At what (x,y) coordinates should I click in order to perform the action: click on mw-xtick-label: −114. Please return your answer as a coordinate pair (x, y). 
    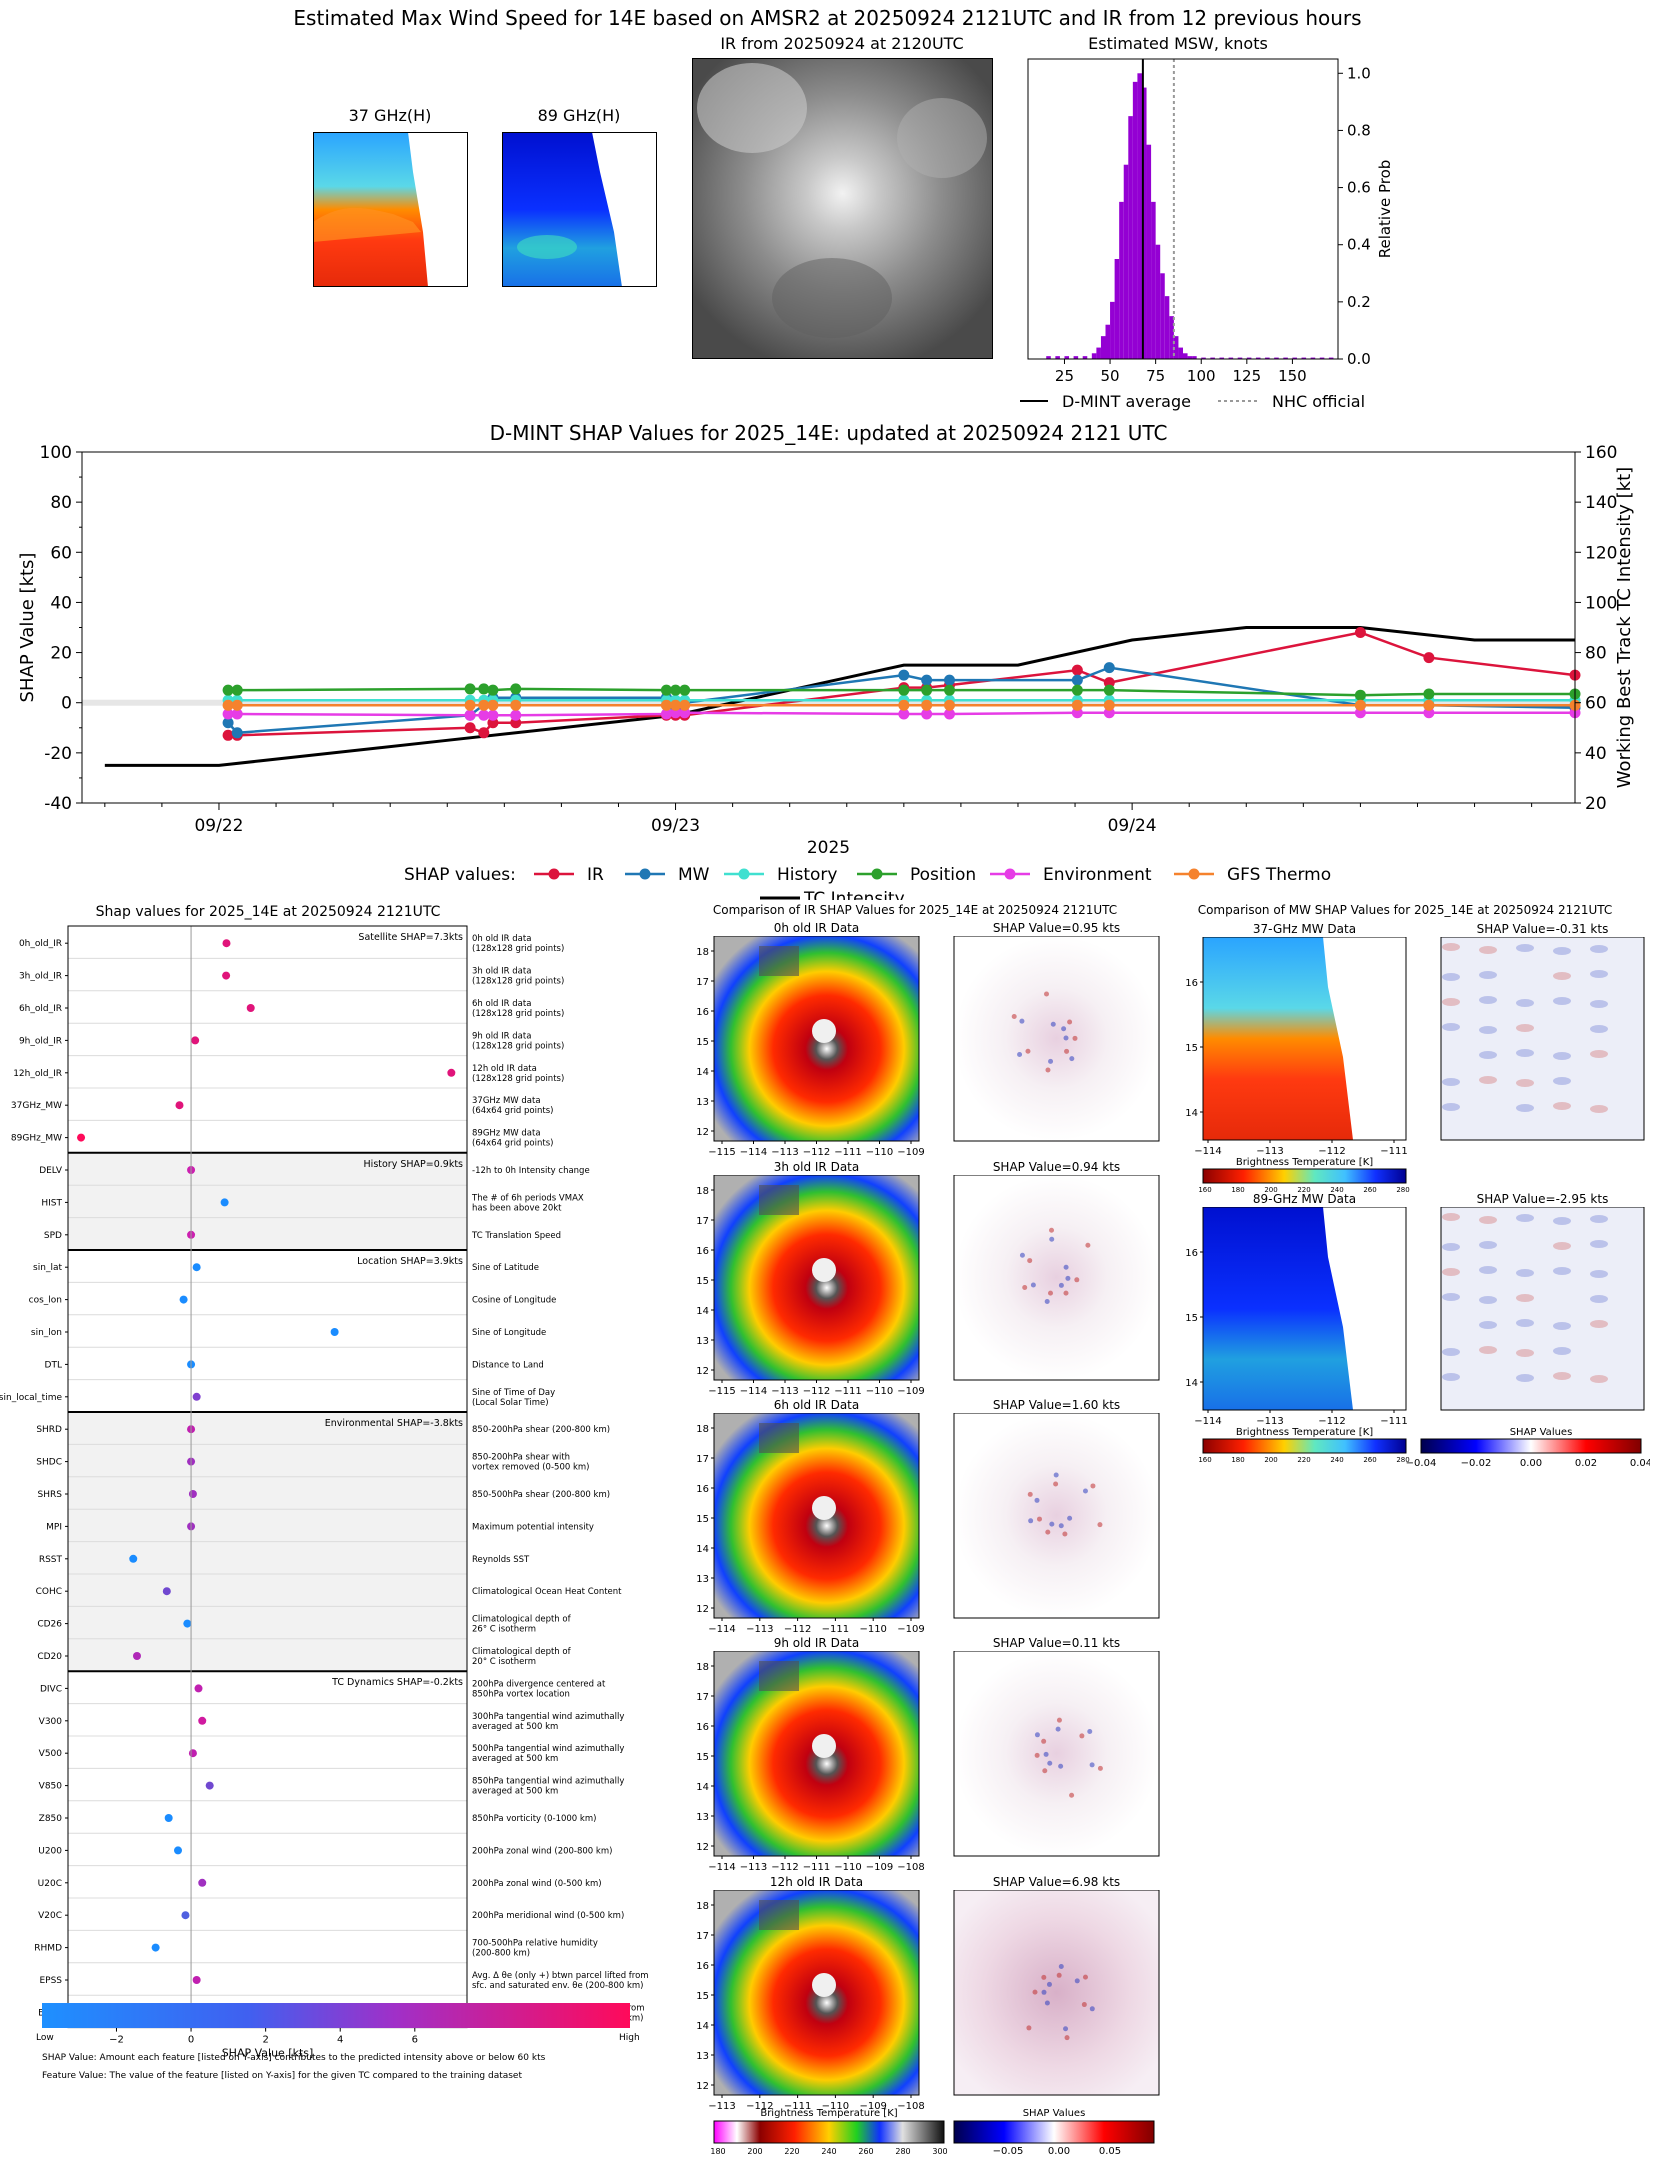
    Looking at the image, I should click on (1207, 1151).